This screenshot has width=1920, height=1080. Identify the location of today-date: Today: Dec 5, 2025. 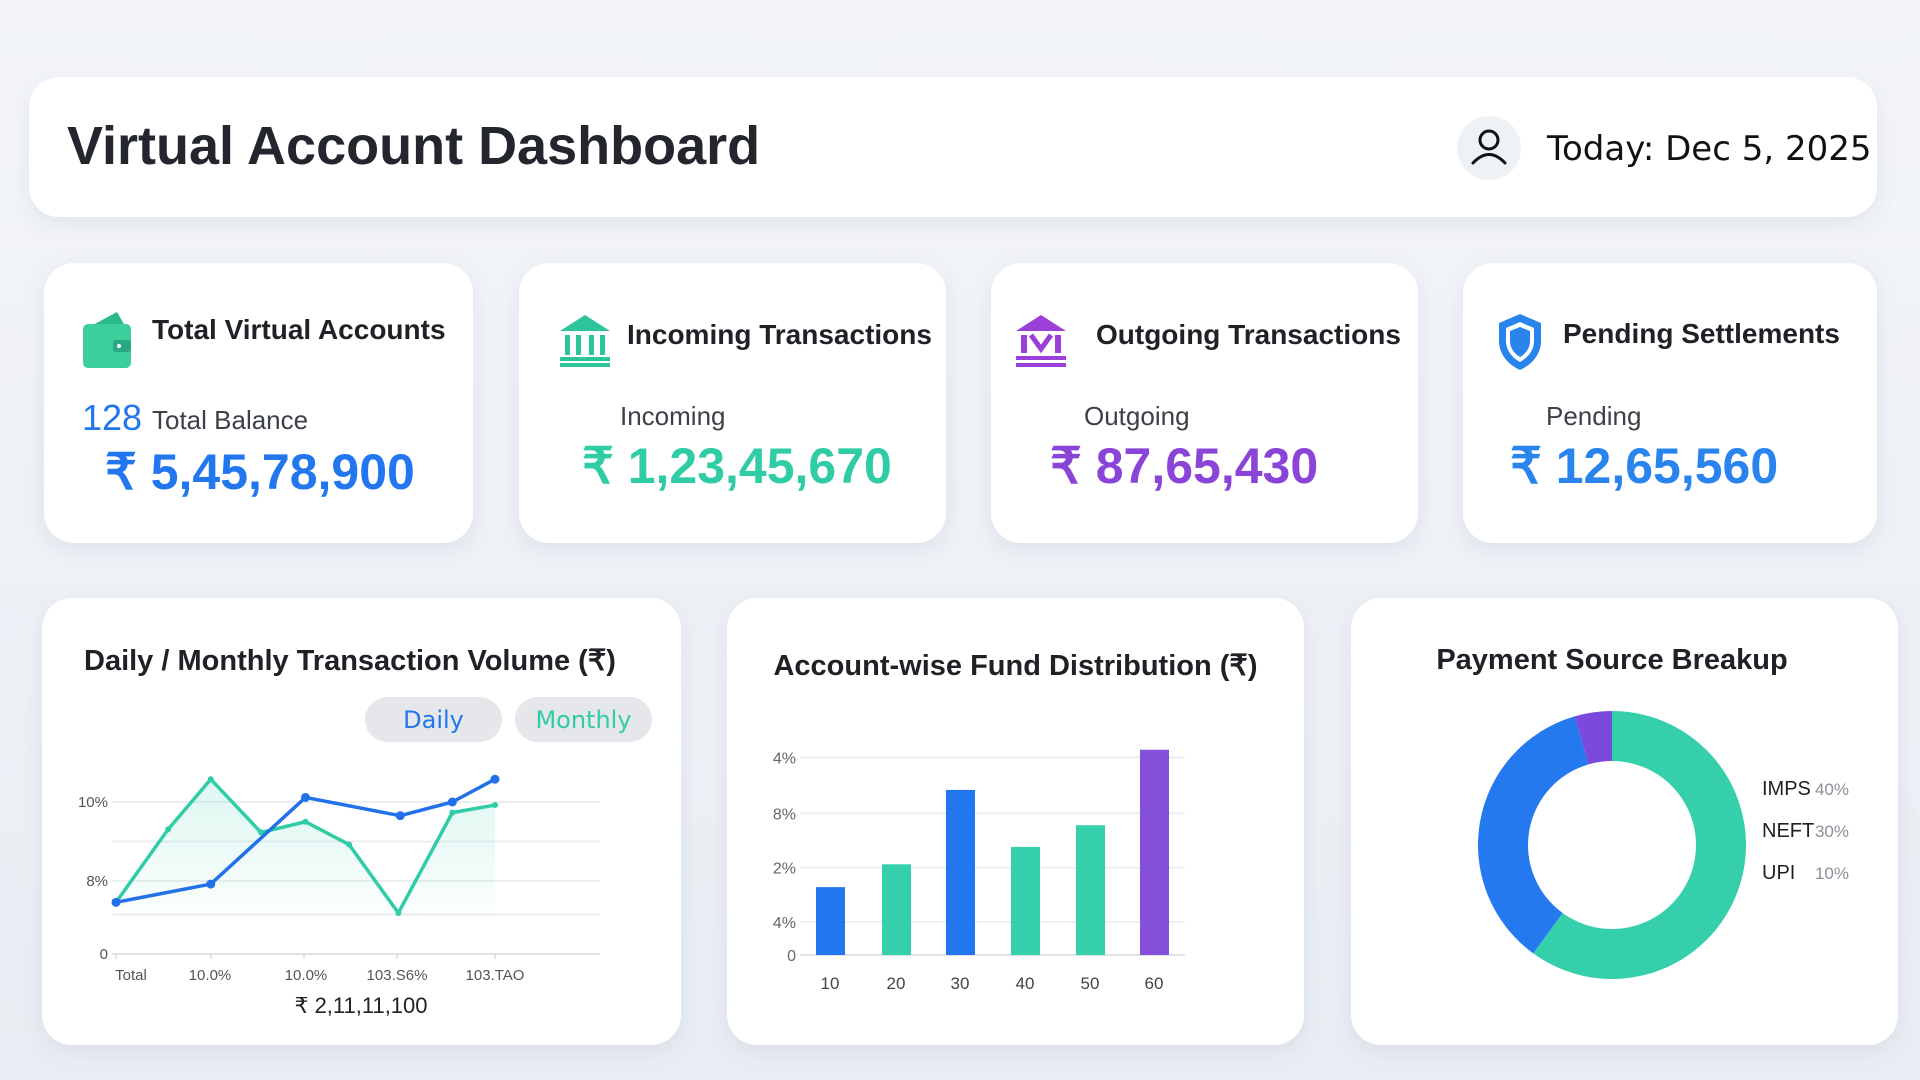
(1709, 149).